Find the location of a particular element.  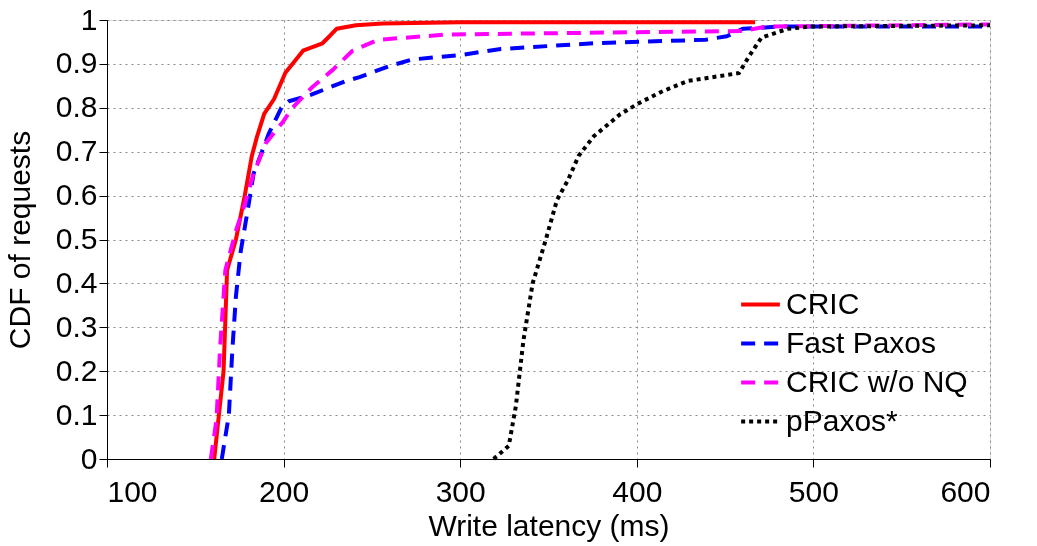

x-axis-title: Write latency (ms) is located at coordinates (549, 525).